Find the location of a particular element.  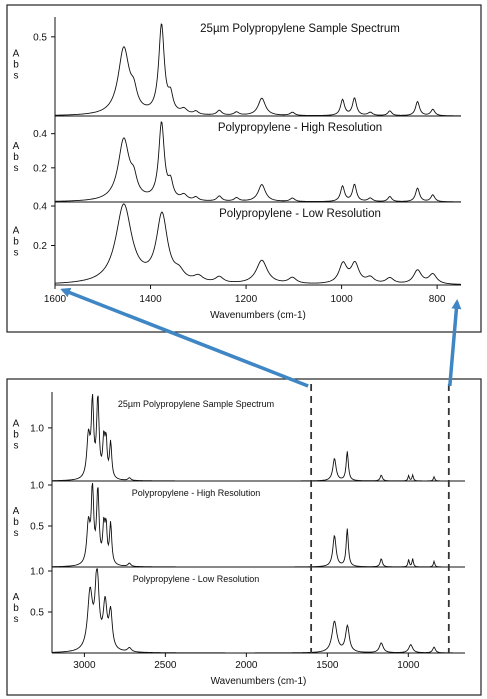

x-tick-label: 2500 is located at coordinates (165, 665).